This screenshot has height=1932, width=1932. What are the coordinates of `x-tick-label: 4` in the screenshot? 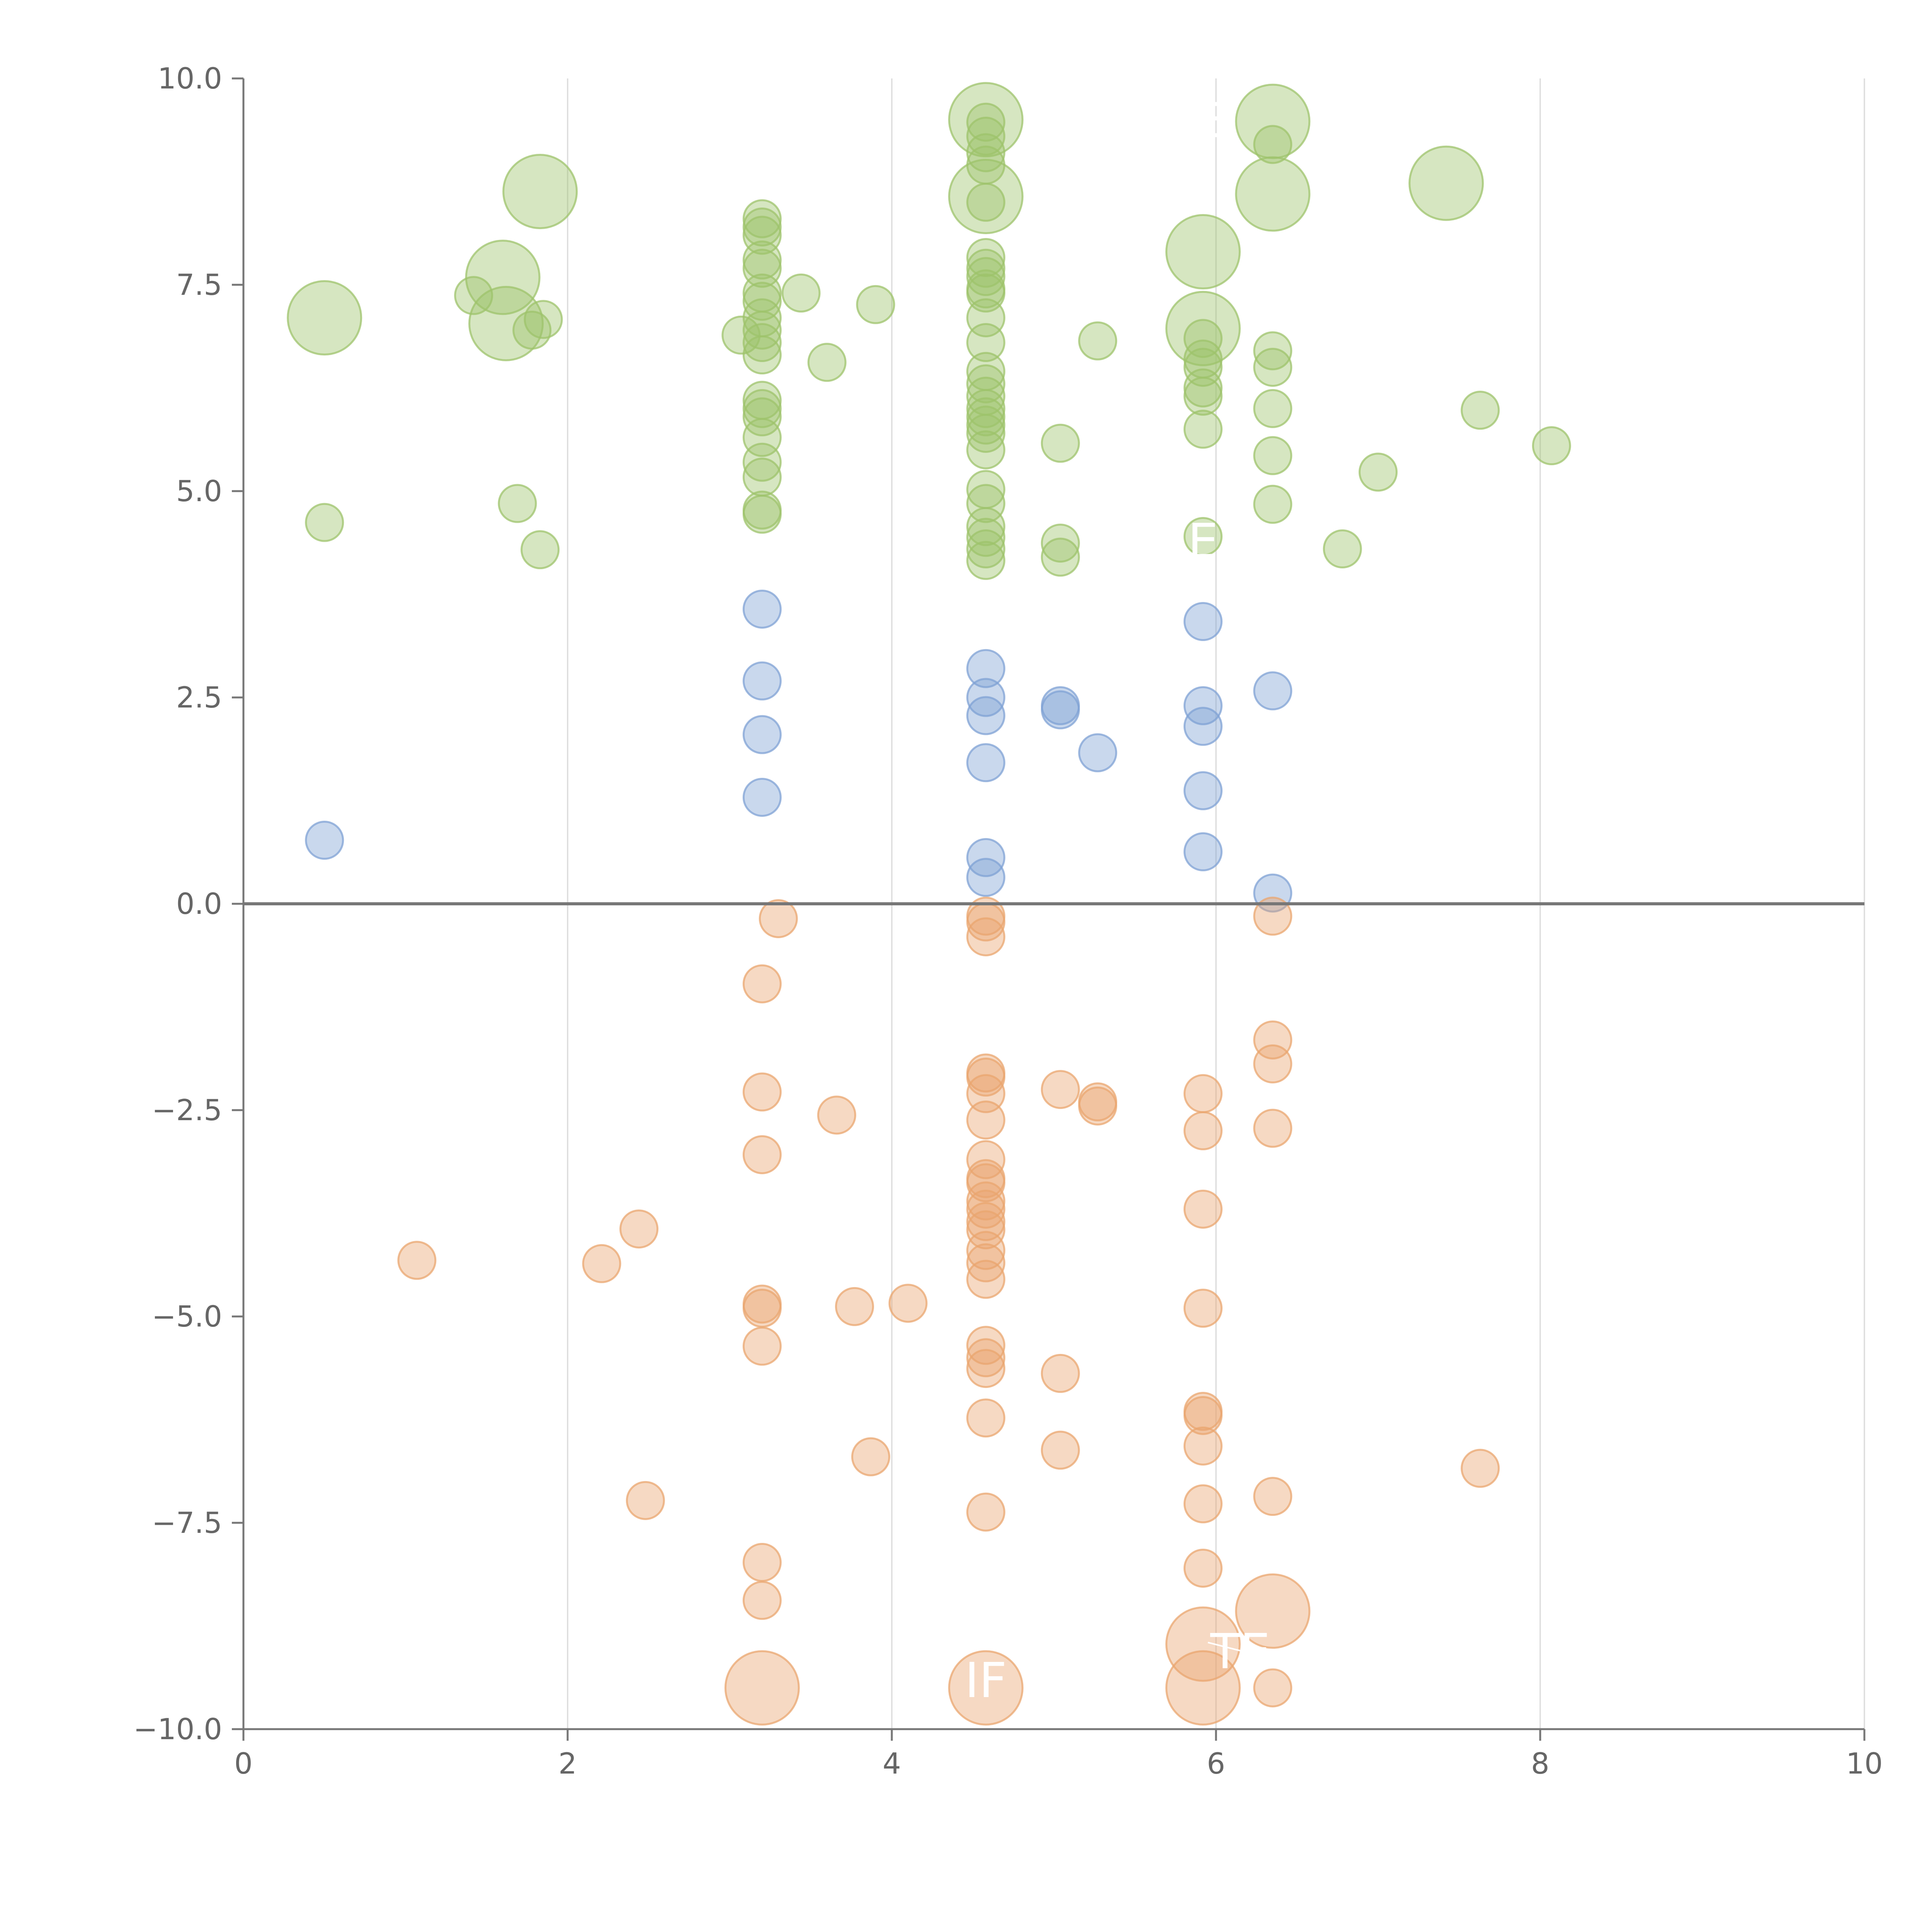 It's located at (892, 1764).